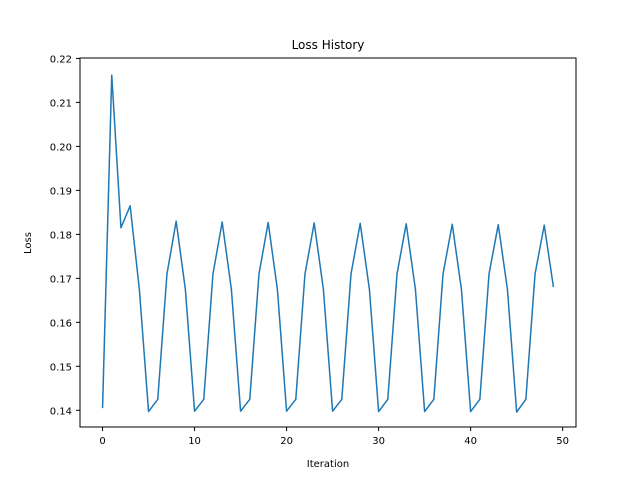 The width and height of the screenshot is (640, 480). What do you see at coordinates (61, 103) in the screenshot?
I see `y-tick-label: 0.21` at bounding box center [61, 103].